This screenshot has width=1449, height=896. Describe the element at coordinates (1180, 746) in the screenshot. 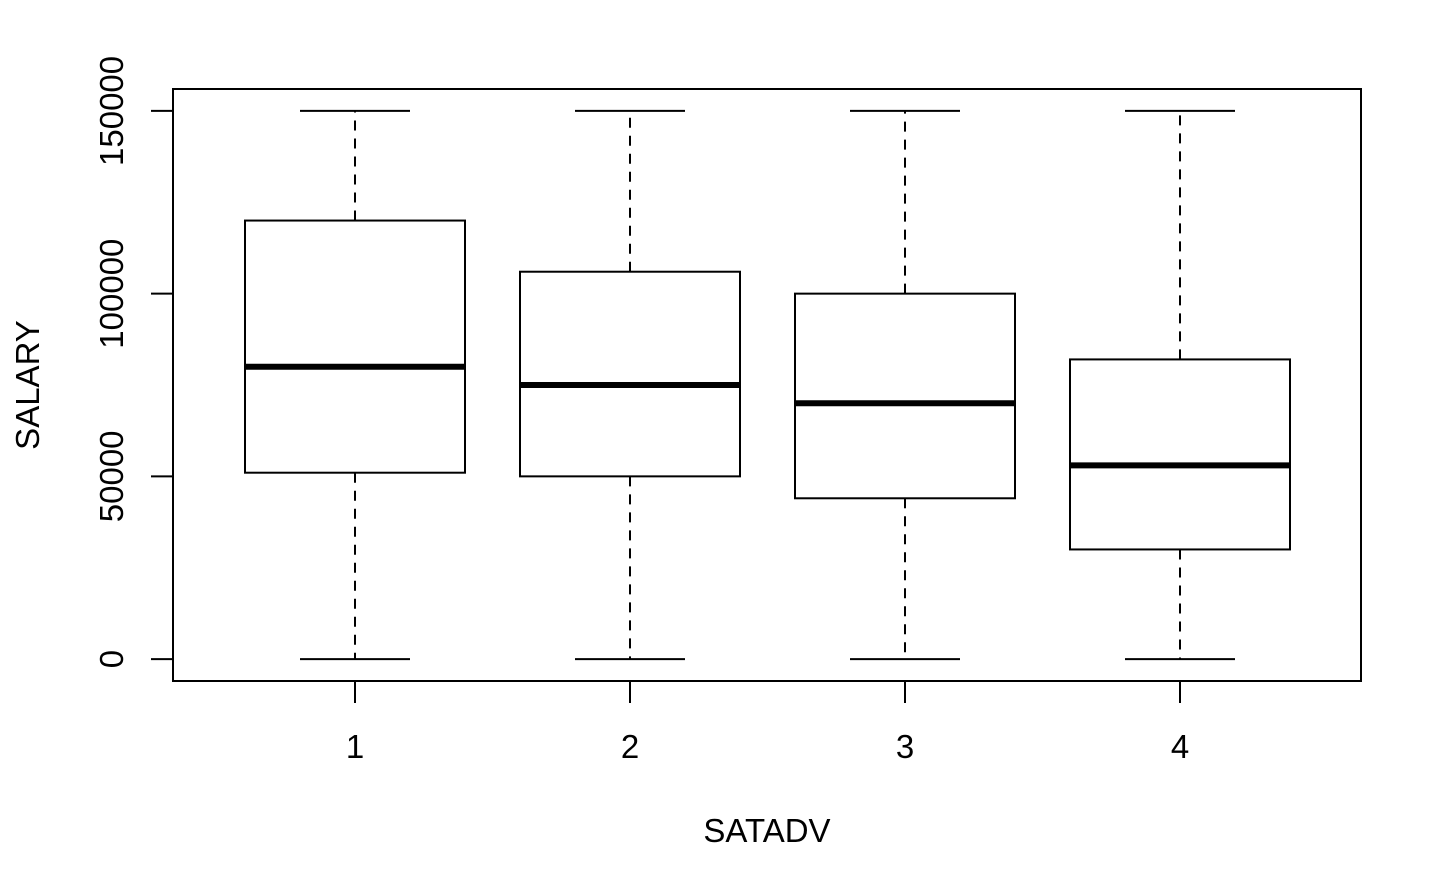

I see `x-tick-label-4: 4` at that location.